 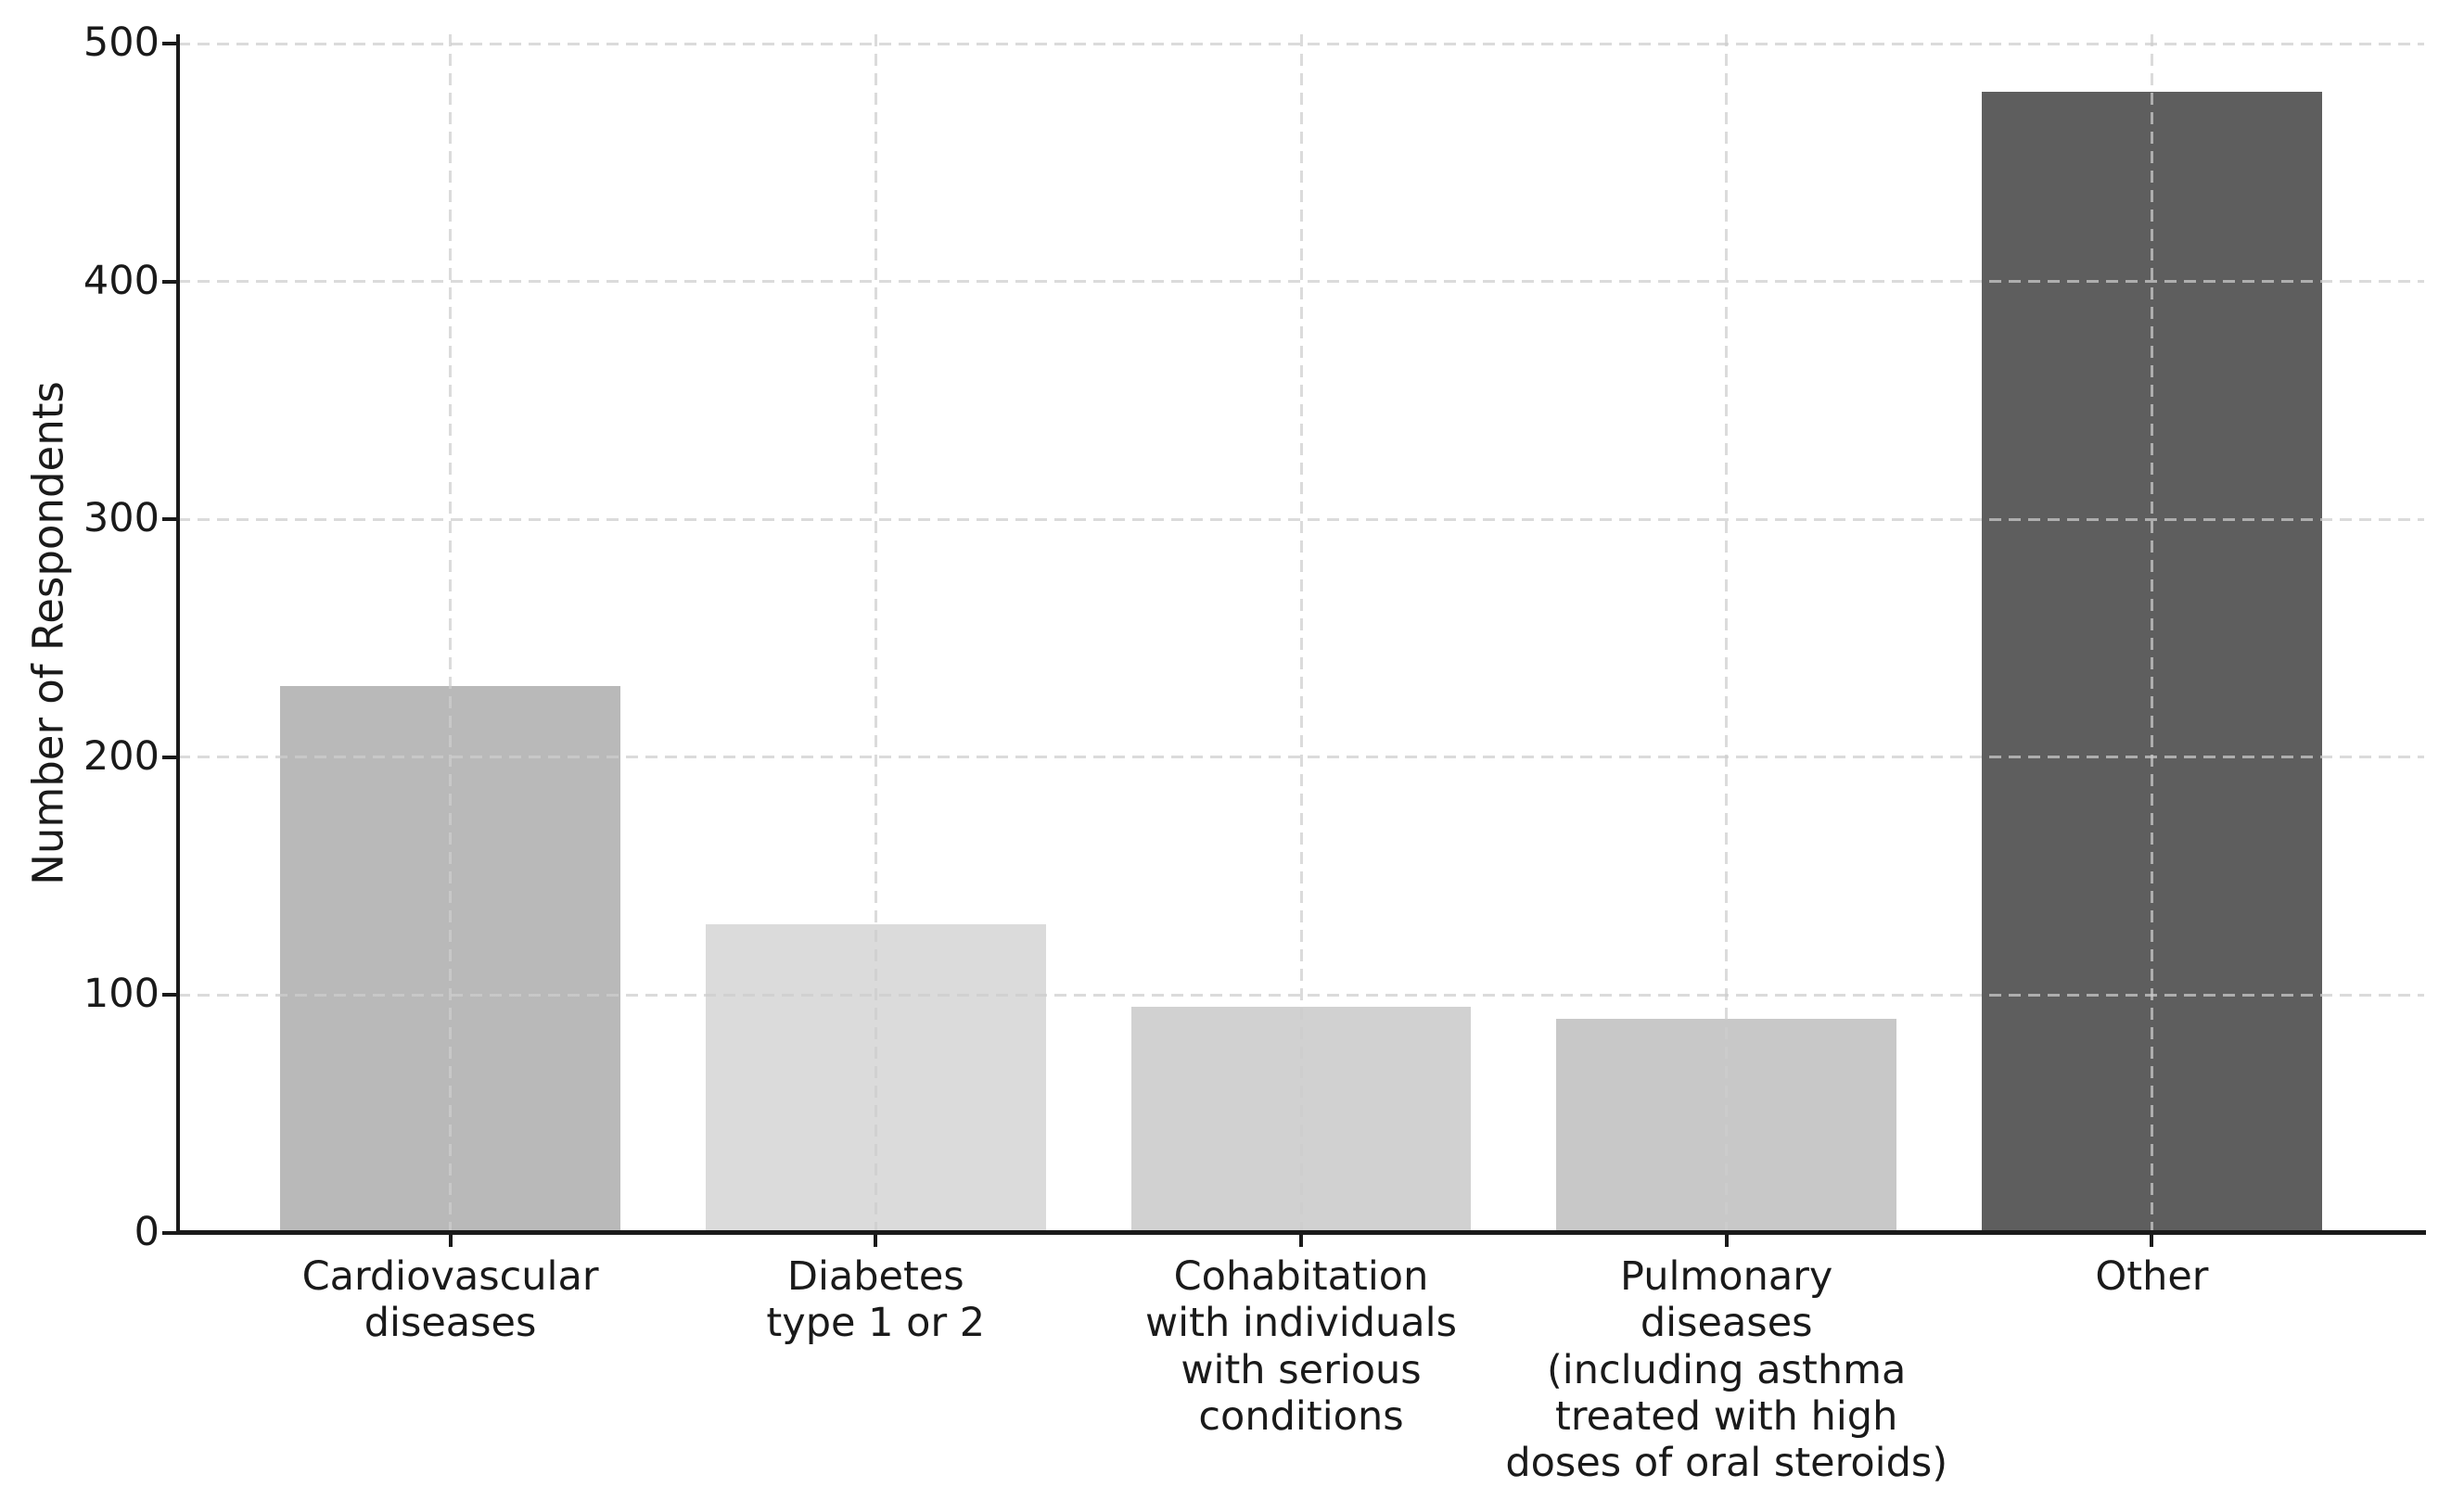 I want to click on x-tick-label-line: with individuals, so click(x=1301, y=1323).